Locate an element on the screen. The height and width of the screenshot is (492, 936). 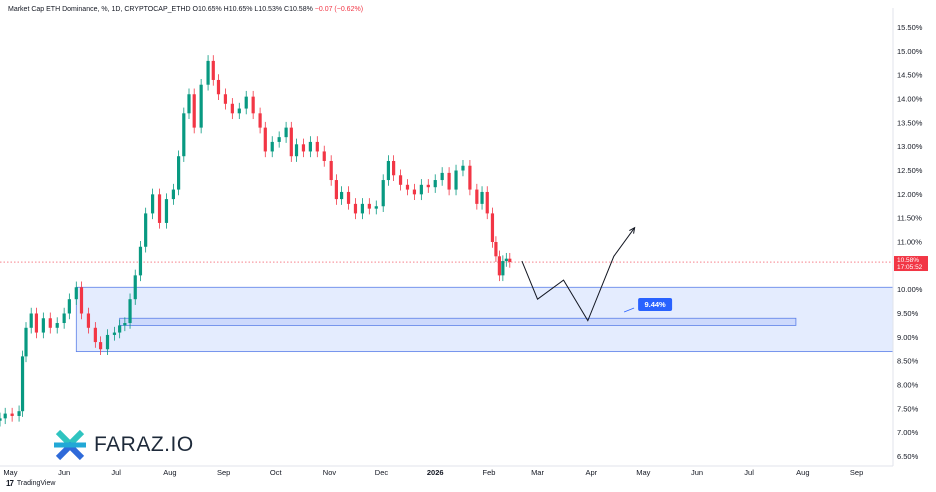
y-tick-label: 9.50% is located at coordinates (908, 313).